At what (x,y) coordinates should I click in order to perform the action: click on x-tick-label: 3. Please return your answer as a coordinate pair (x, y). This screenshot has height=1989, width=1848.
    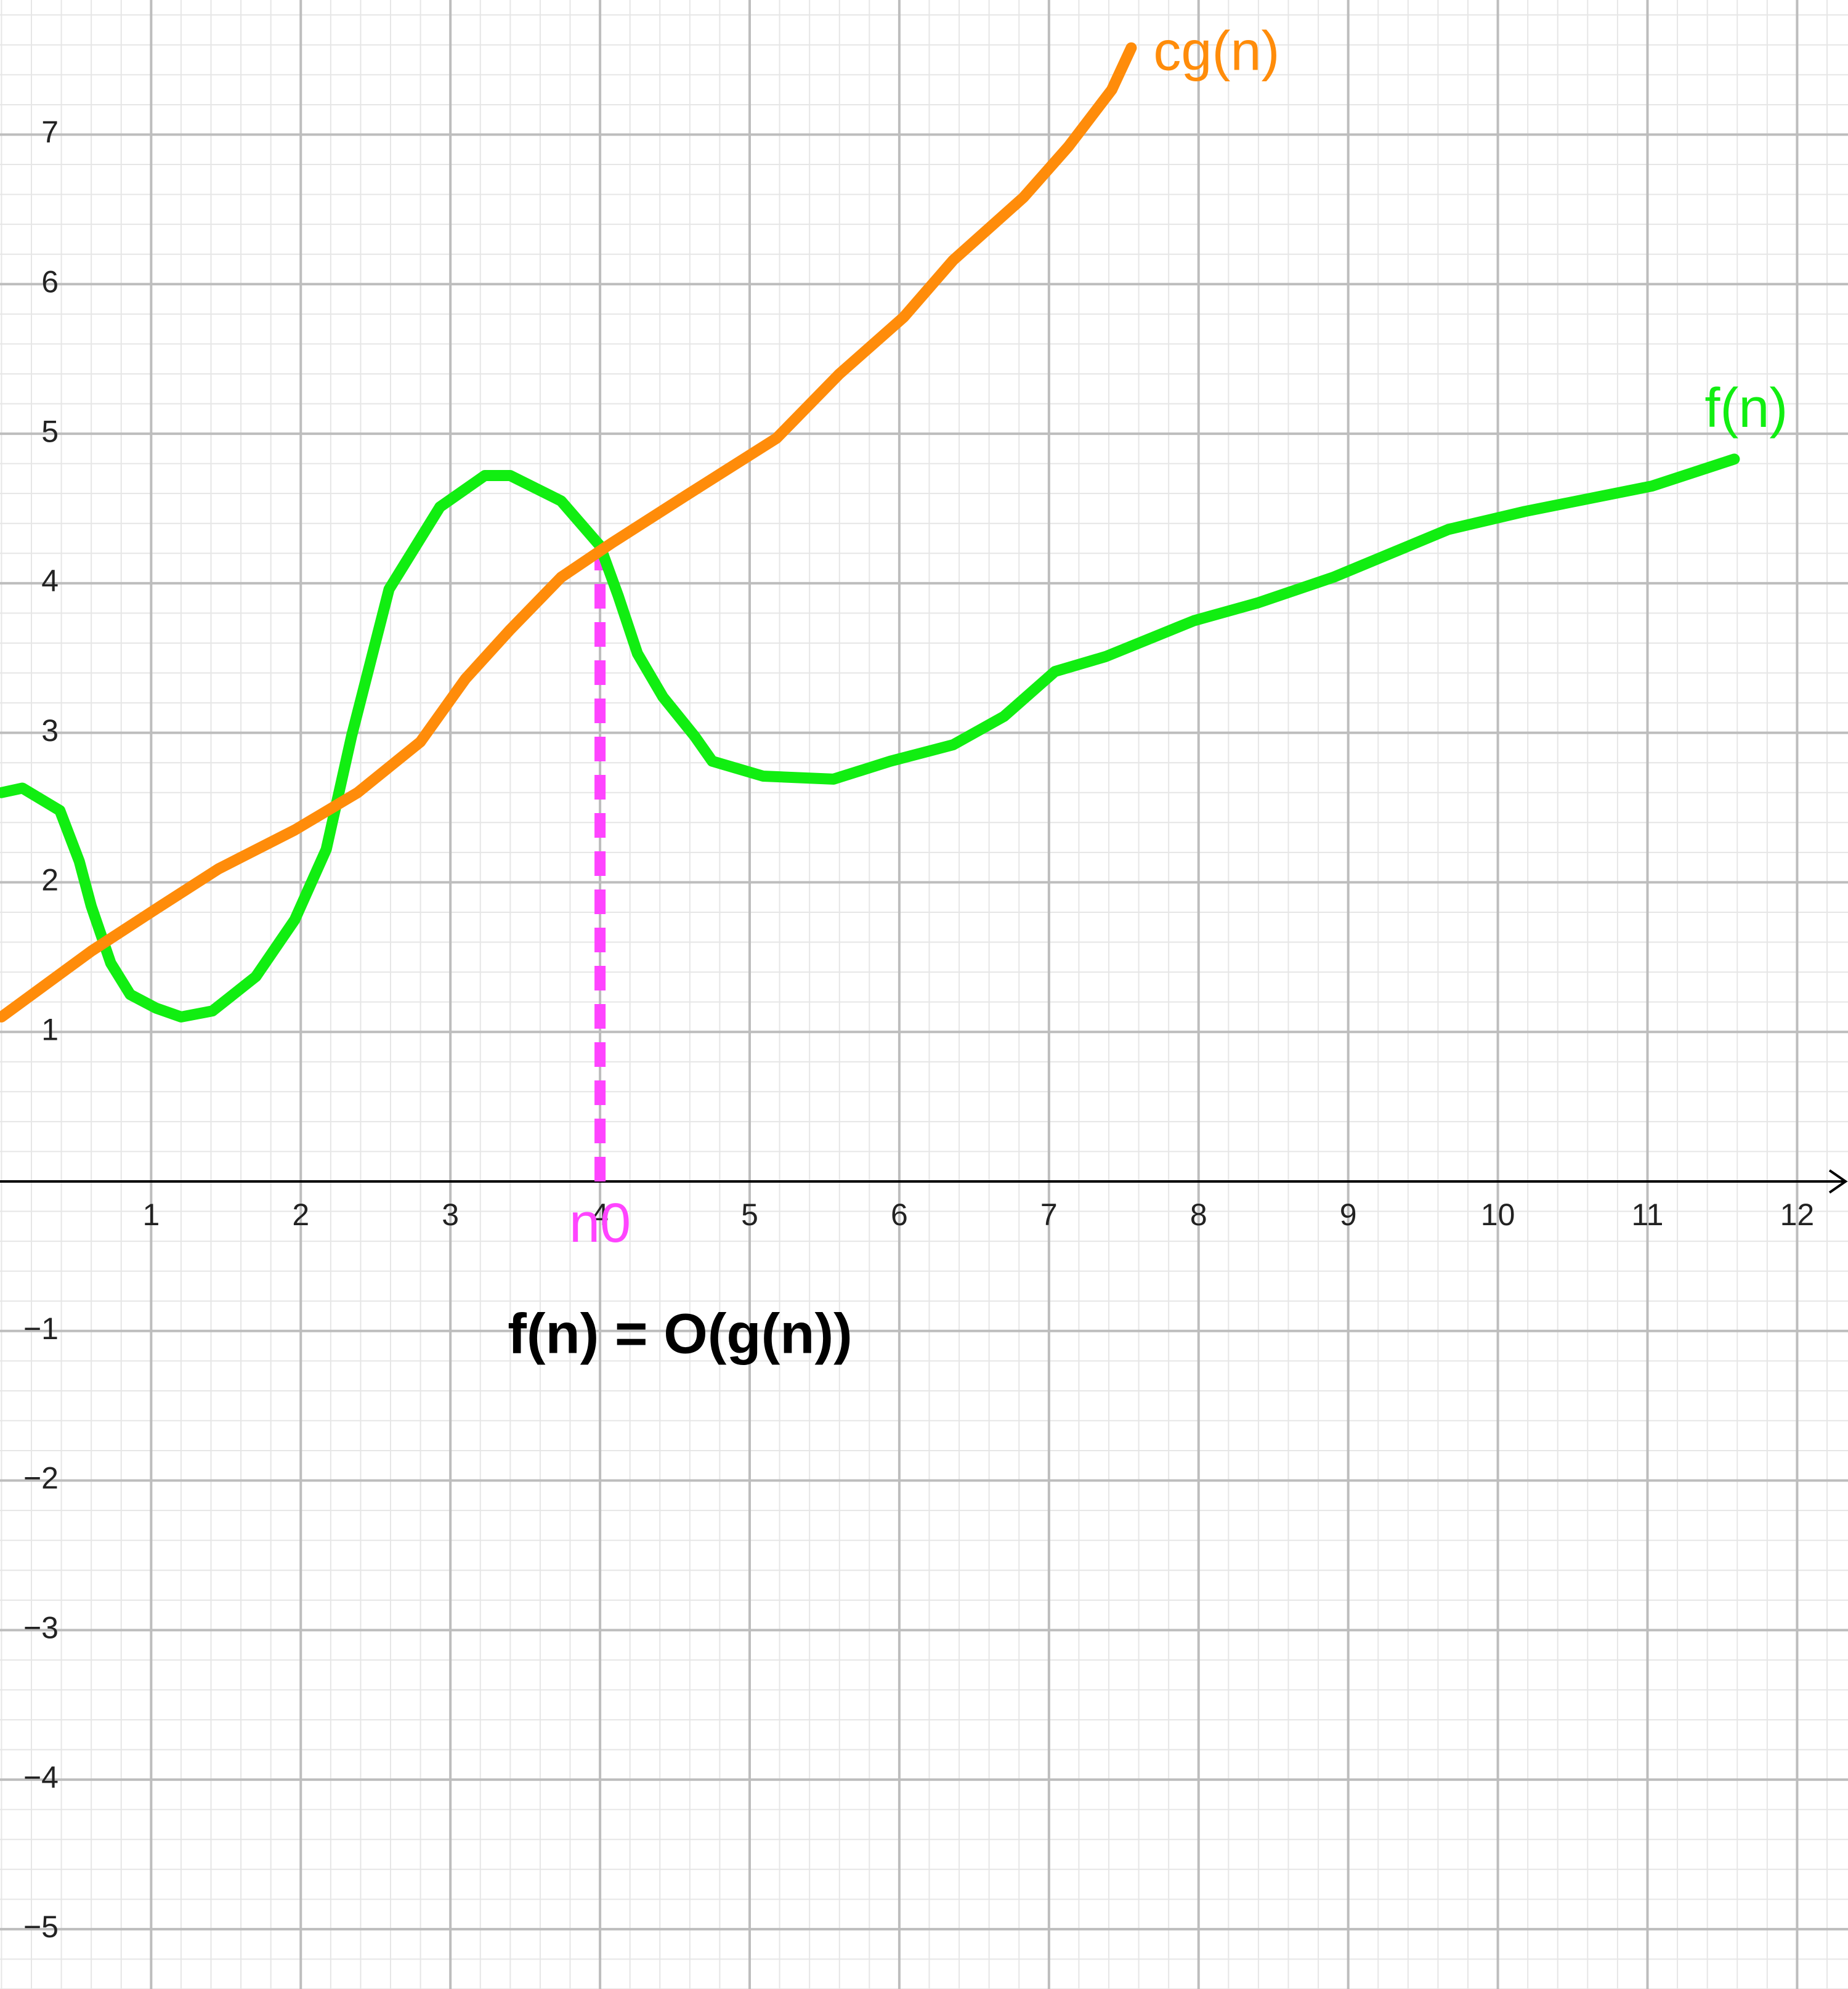
    Looking at the image, I should click on (450, 1214).